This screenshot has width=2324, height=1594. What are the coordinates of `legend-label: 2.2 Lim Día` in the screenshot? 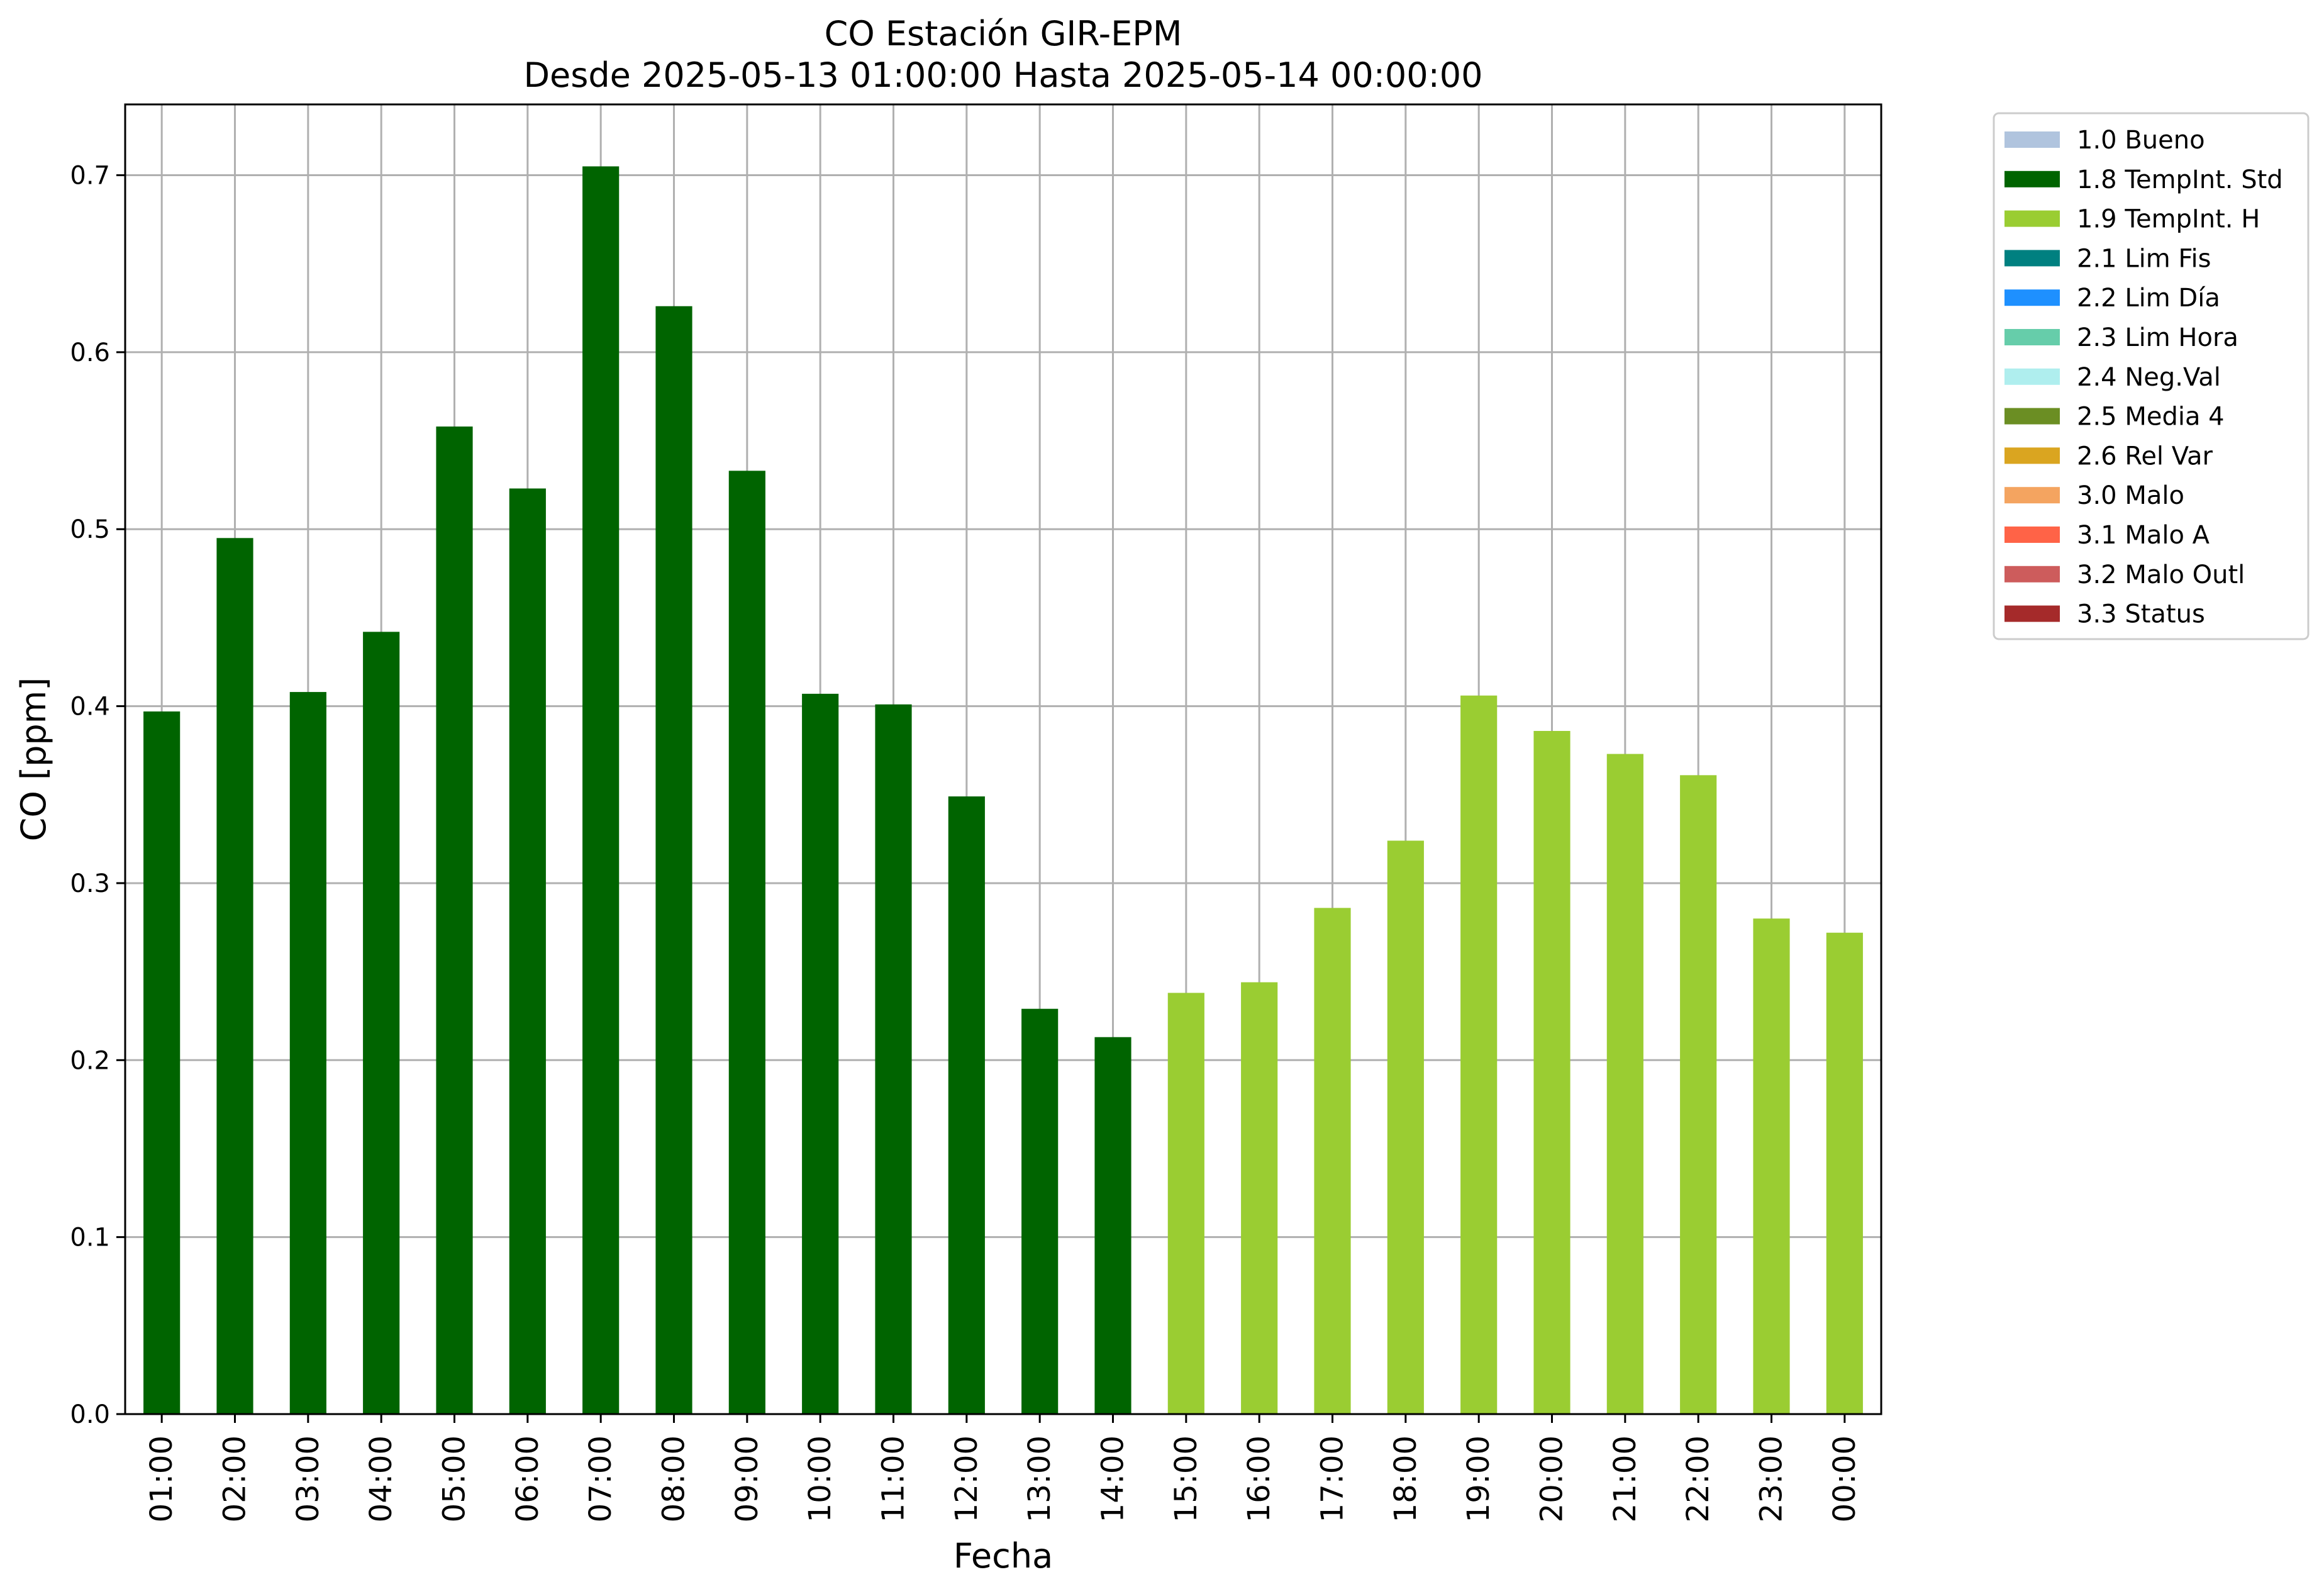 It's located at (2148, 298).